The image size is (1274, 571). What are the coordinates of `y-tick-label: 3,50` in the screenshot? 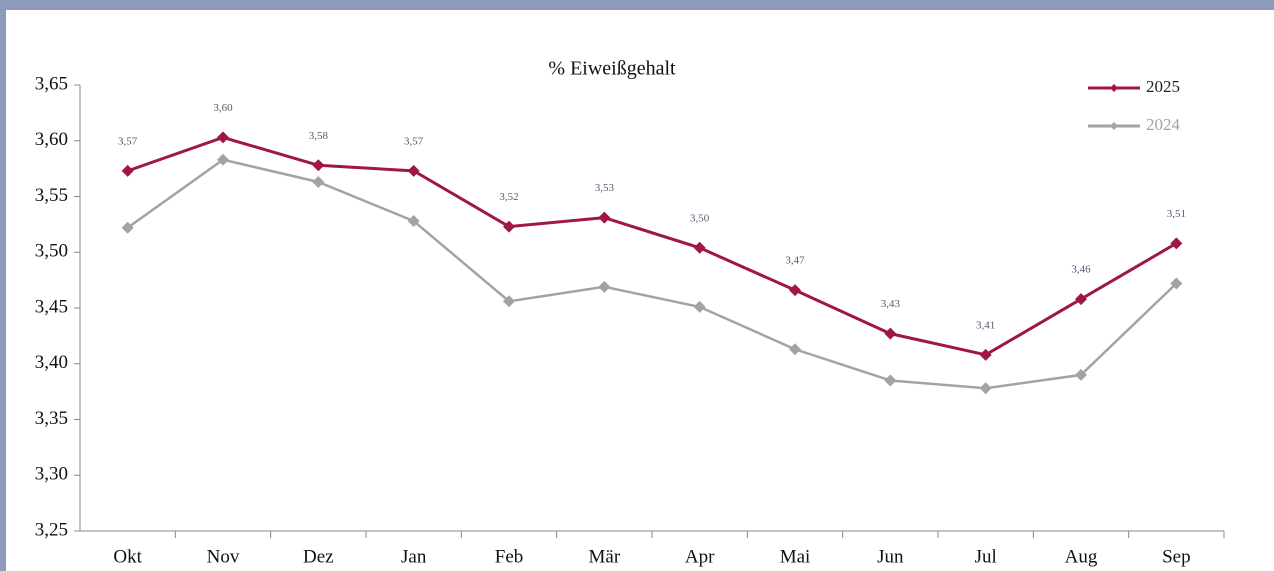 It's located at (51, 251).